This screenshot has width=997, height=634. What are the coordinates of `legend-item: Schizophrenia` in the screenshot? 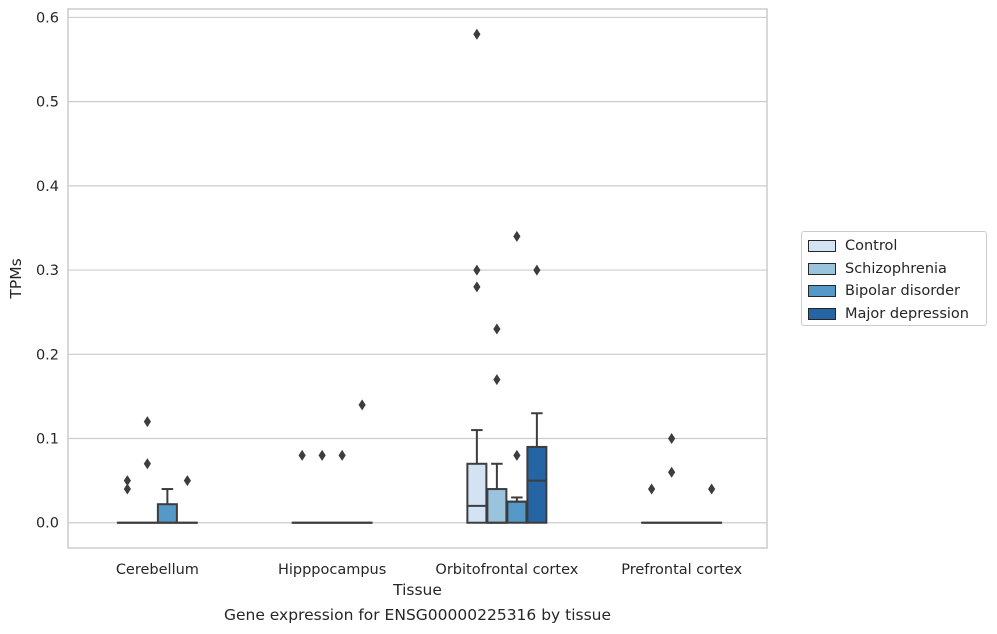 It's located at (877, 269).